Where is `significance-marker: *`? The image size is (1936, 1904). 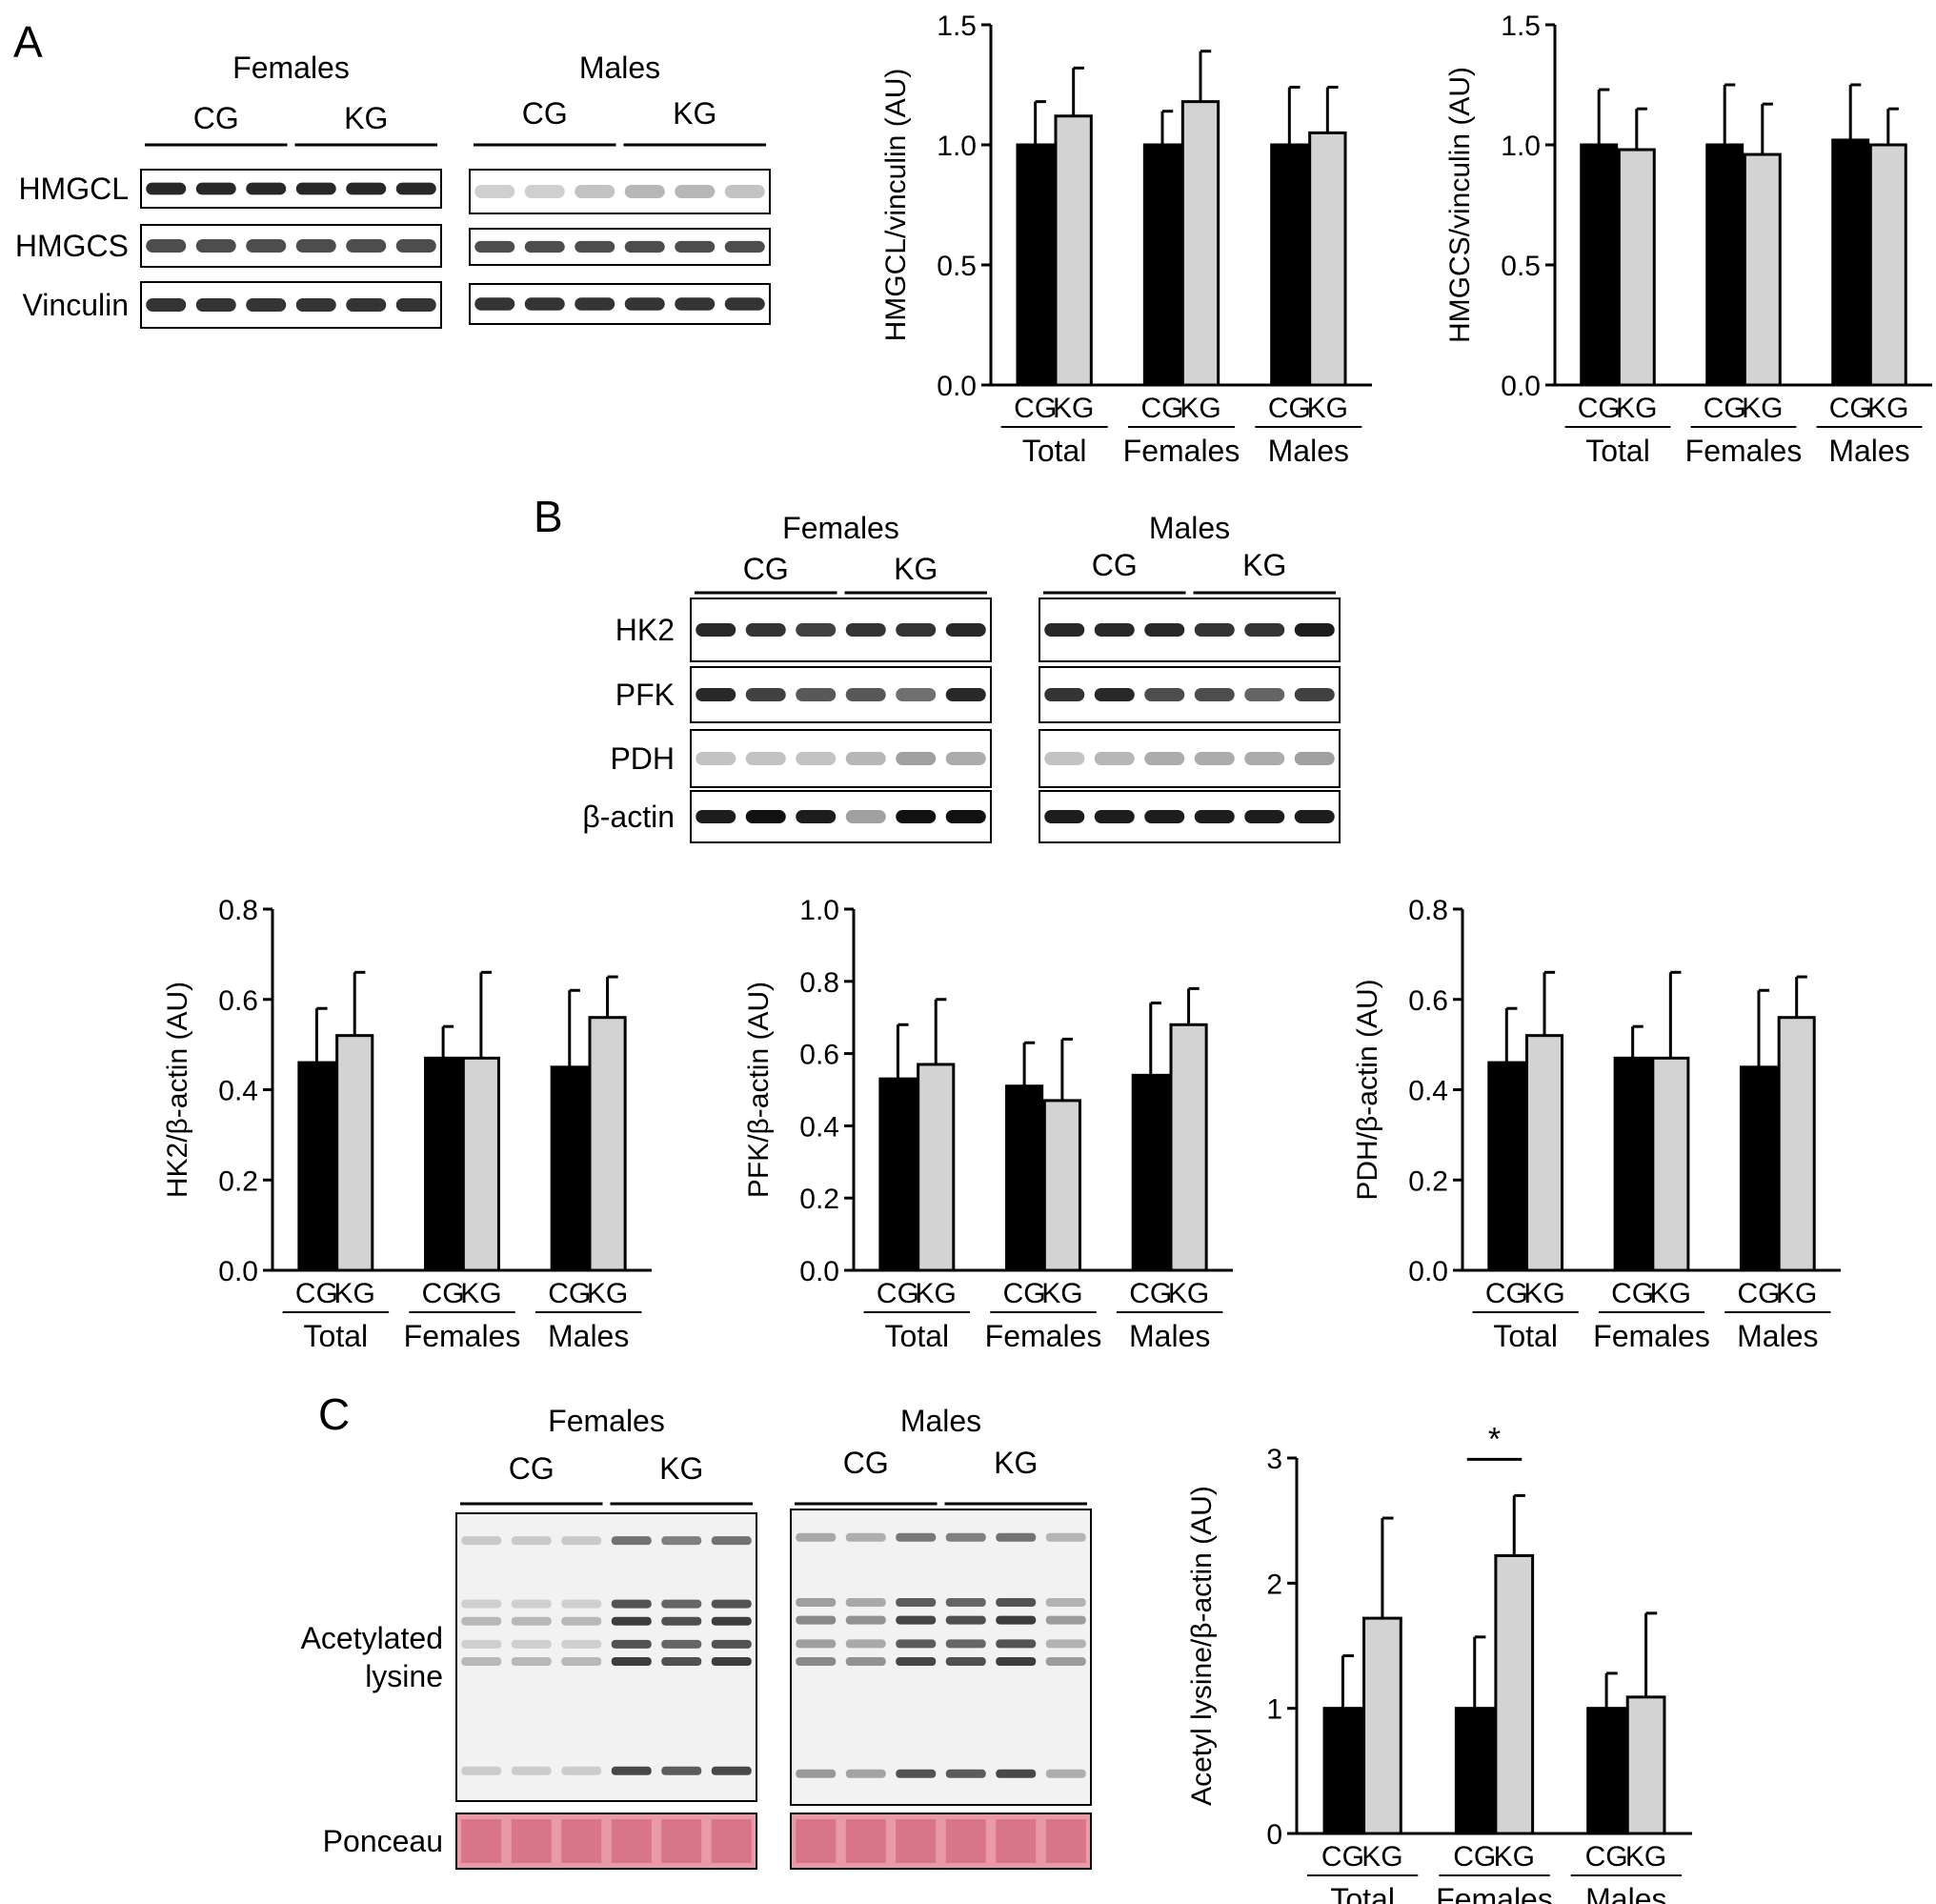 significance-marker: * is located at coordinates (1494, 1439).